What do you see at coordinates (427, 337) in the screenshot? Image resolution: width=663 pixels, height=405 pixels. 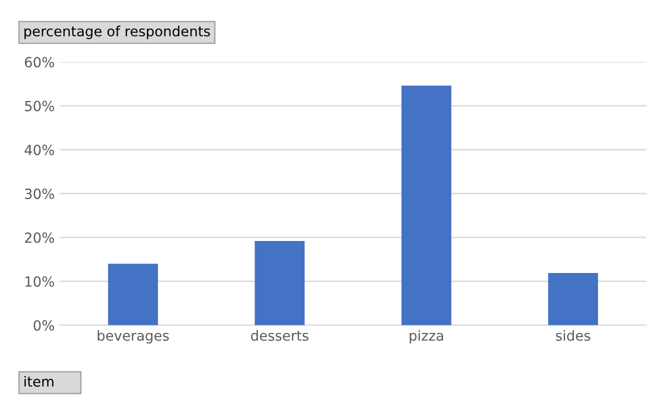 I see `x-tick-label: pizza` at bounding box center [427, 337].